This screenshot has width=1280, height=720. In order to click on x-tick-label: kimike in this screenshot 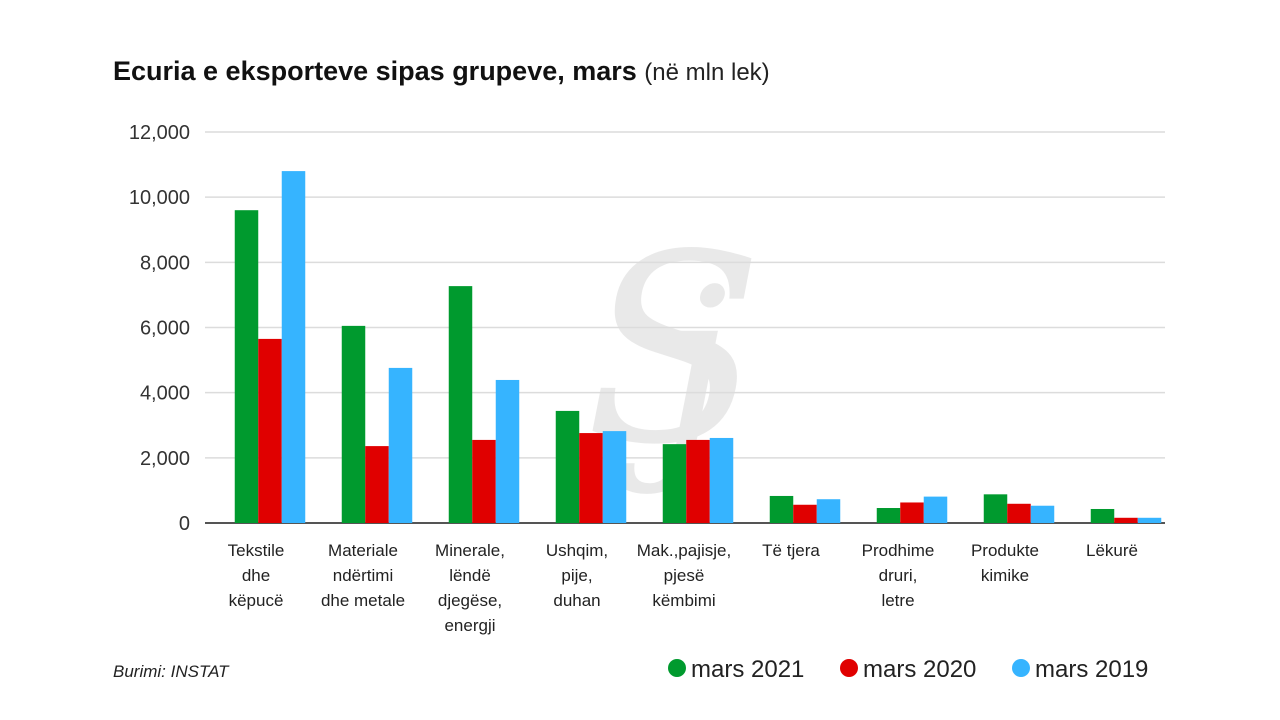, I will do `click(1005, 575)`.